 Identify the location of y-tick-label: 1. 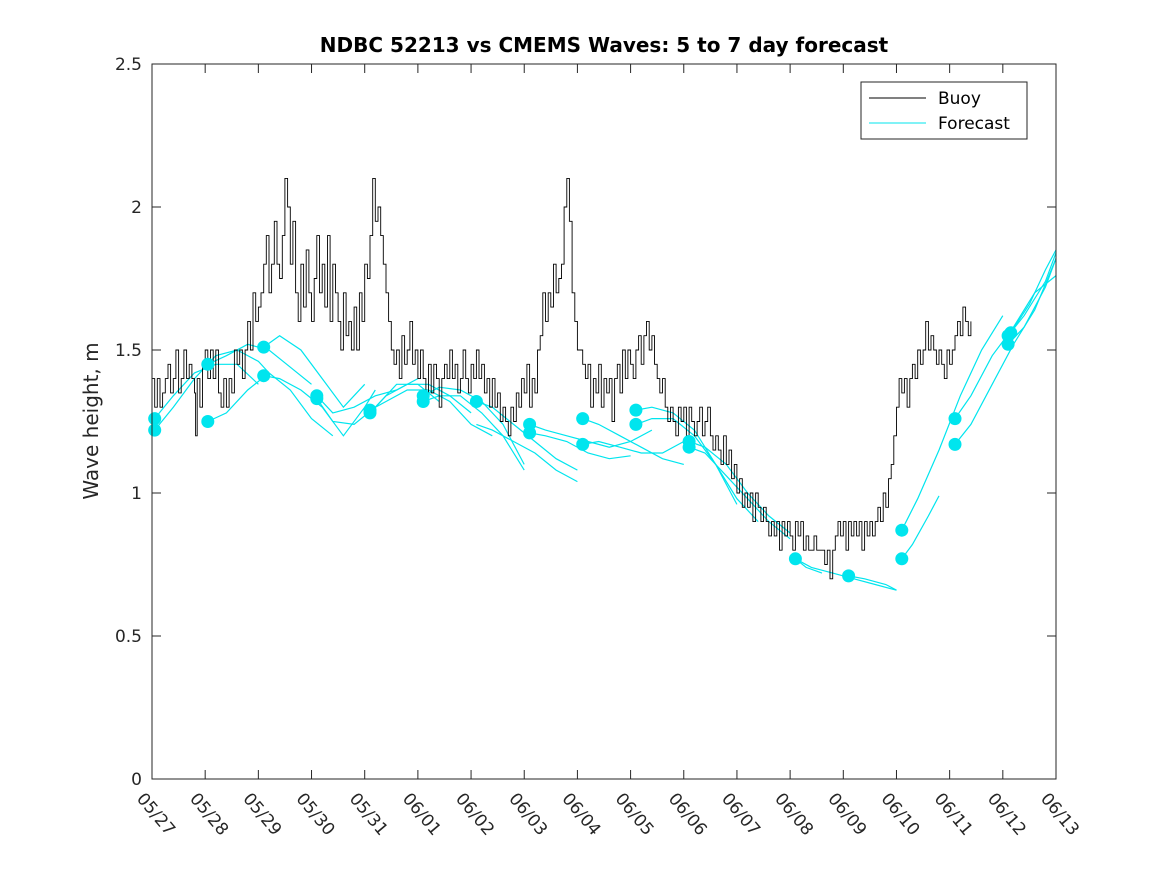
(136, 494).